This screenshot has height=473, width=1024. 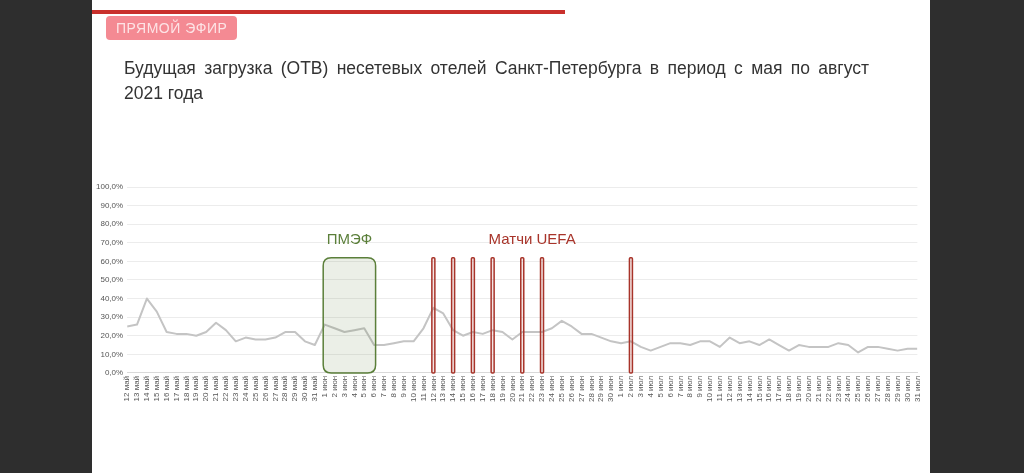 I want to click on x-tick-label: 2 июн, so click(x=334, y=386).